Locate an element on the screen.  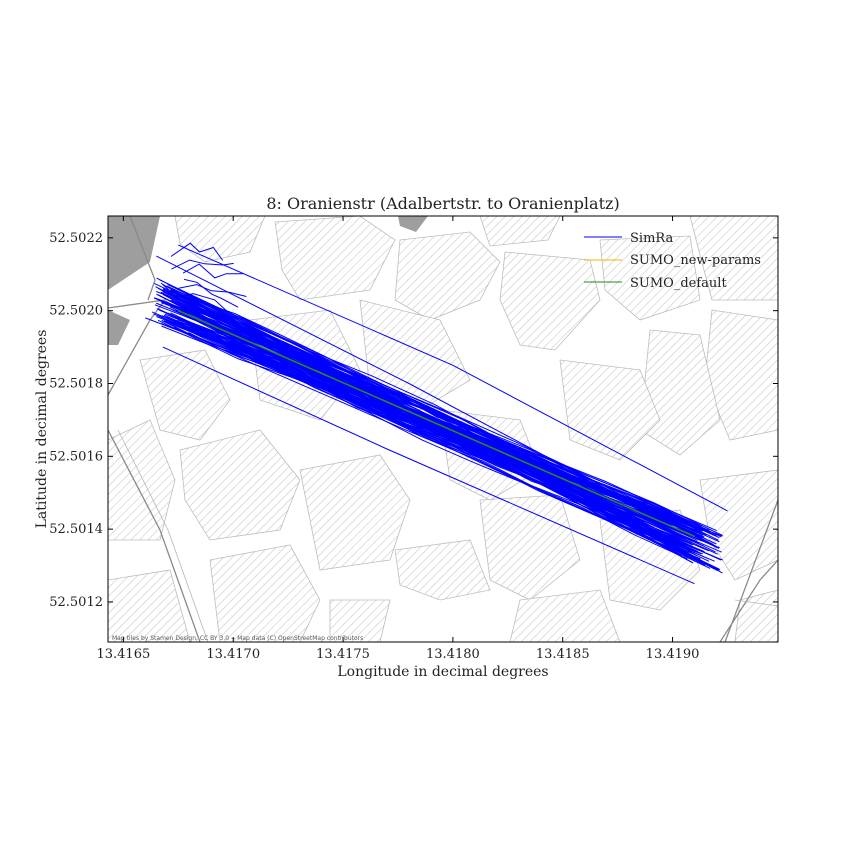
legend: SimRa SUMO_new-params SUMO_default is located at coordinates (672, 261).